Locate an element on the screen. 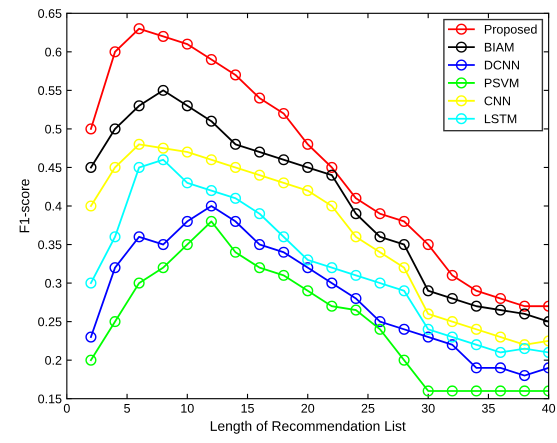 The image size is (557, 443). legend-label: CNN is located at coordinates (497, 101).